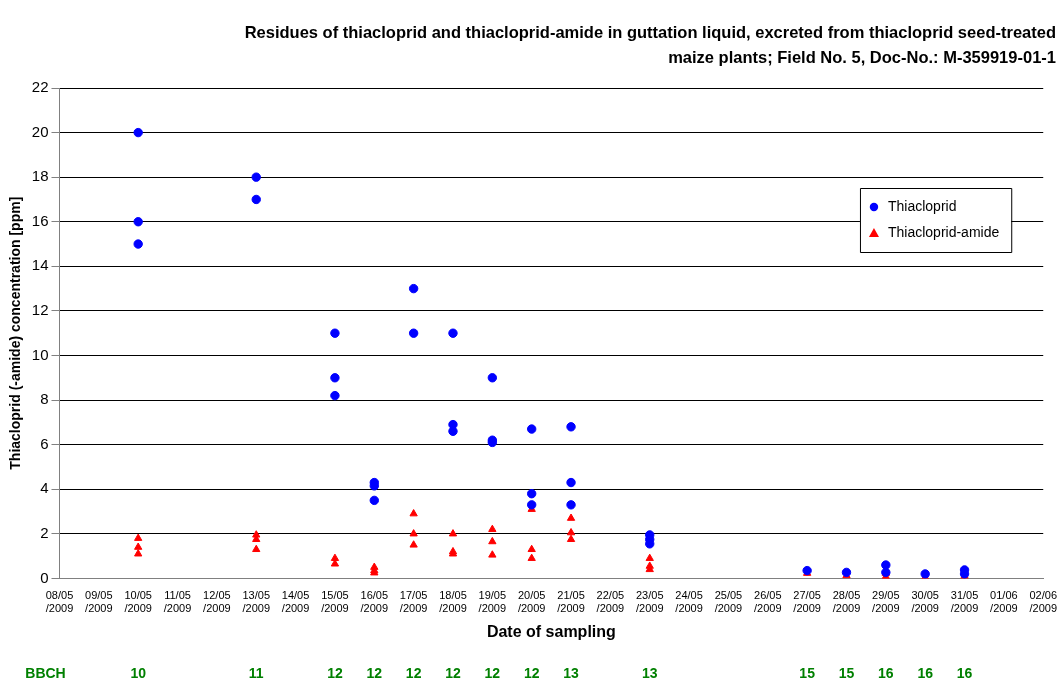  What do you see at coordinates (138, 602) in the screenshot?
I see `x-tick-label: 10/05 /2009` at bounding box center [138, 602].